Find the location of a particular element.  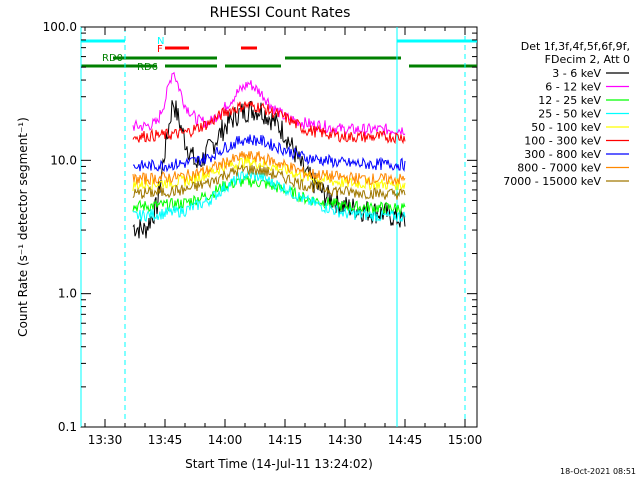

series-line-50-100-kev is located at coordinates (269, 173).